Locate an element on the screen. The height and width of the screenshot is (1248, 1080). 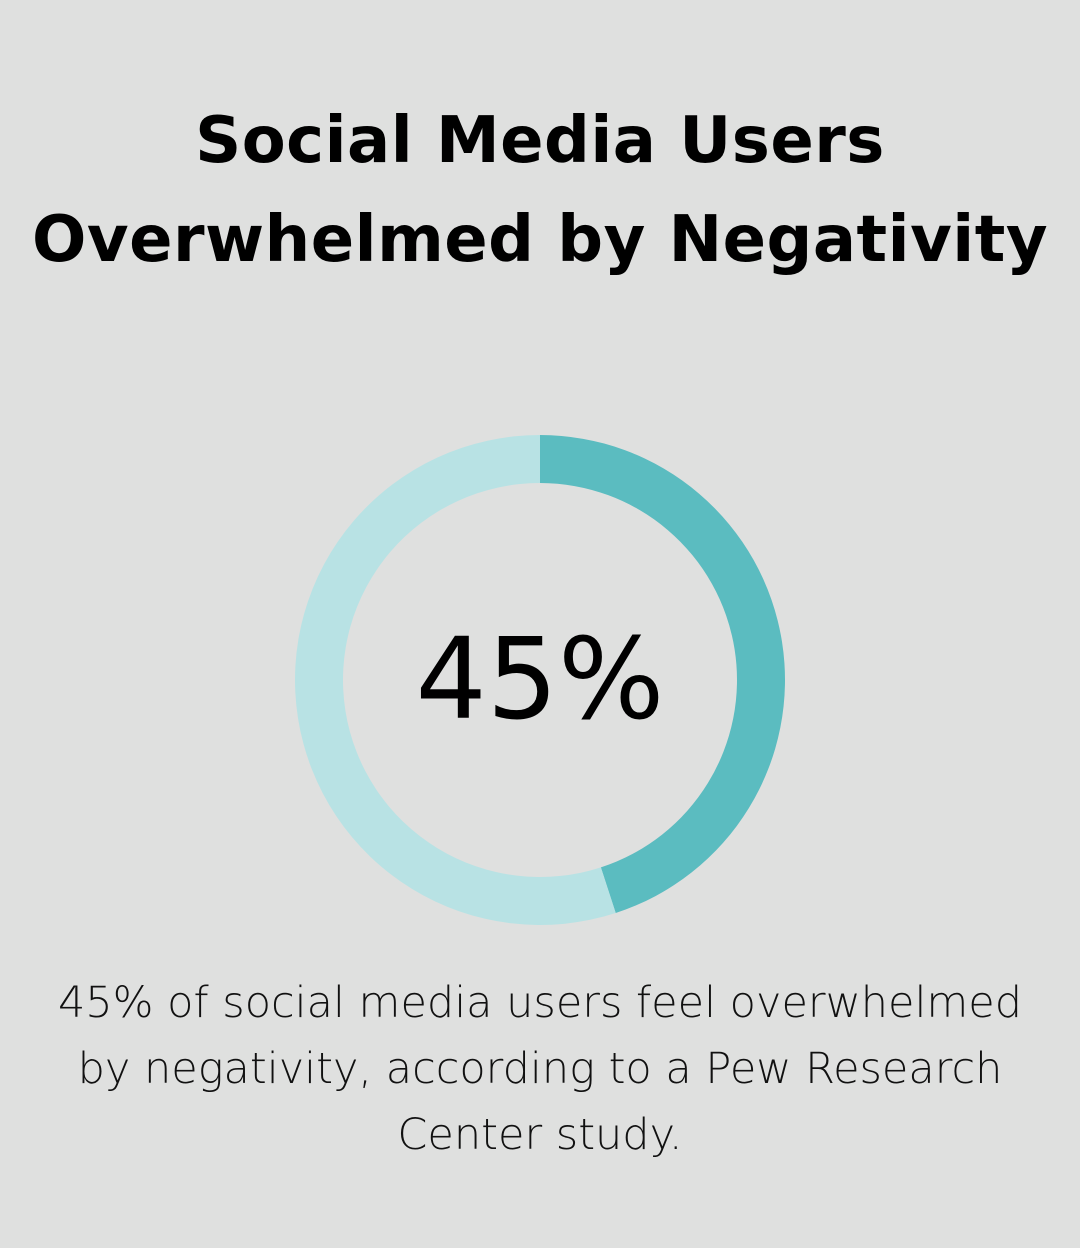
donut-slice-overwhelmed is located at coordinates (662, 674).